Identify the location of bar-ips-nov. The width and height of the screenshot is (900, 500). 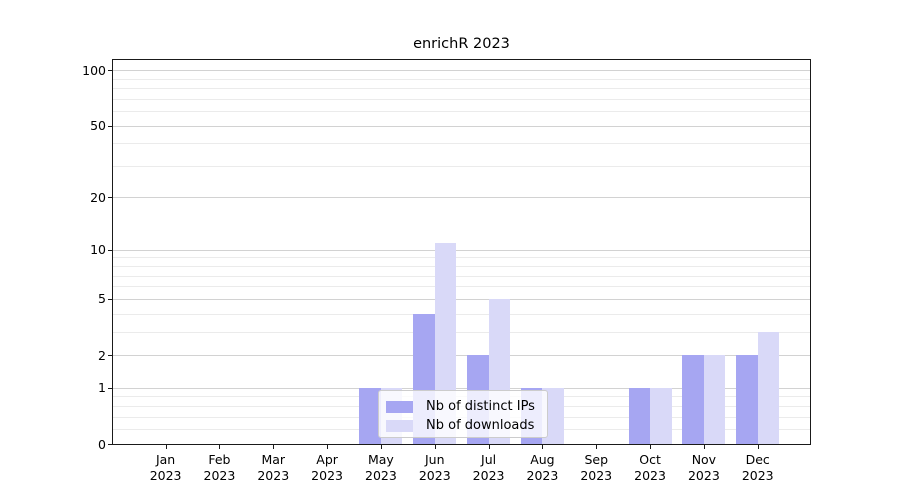
(693, 399).